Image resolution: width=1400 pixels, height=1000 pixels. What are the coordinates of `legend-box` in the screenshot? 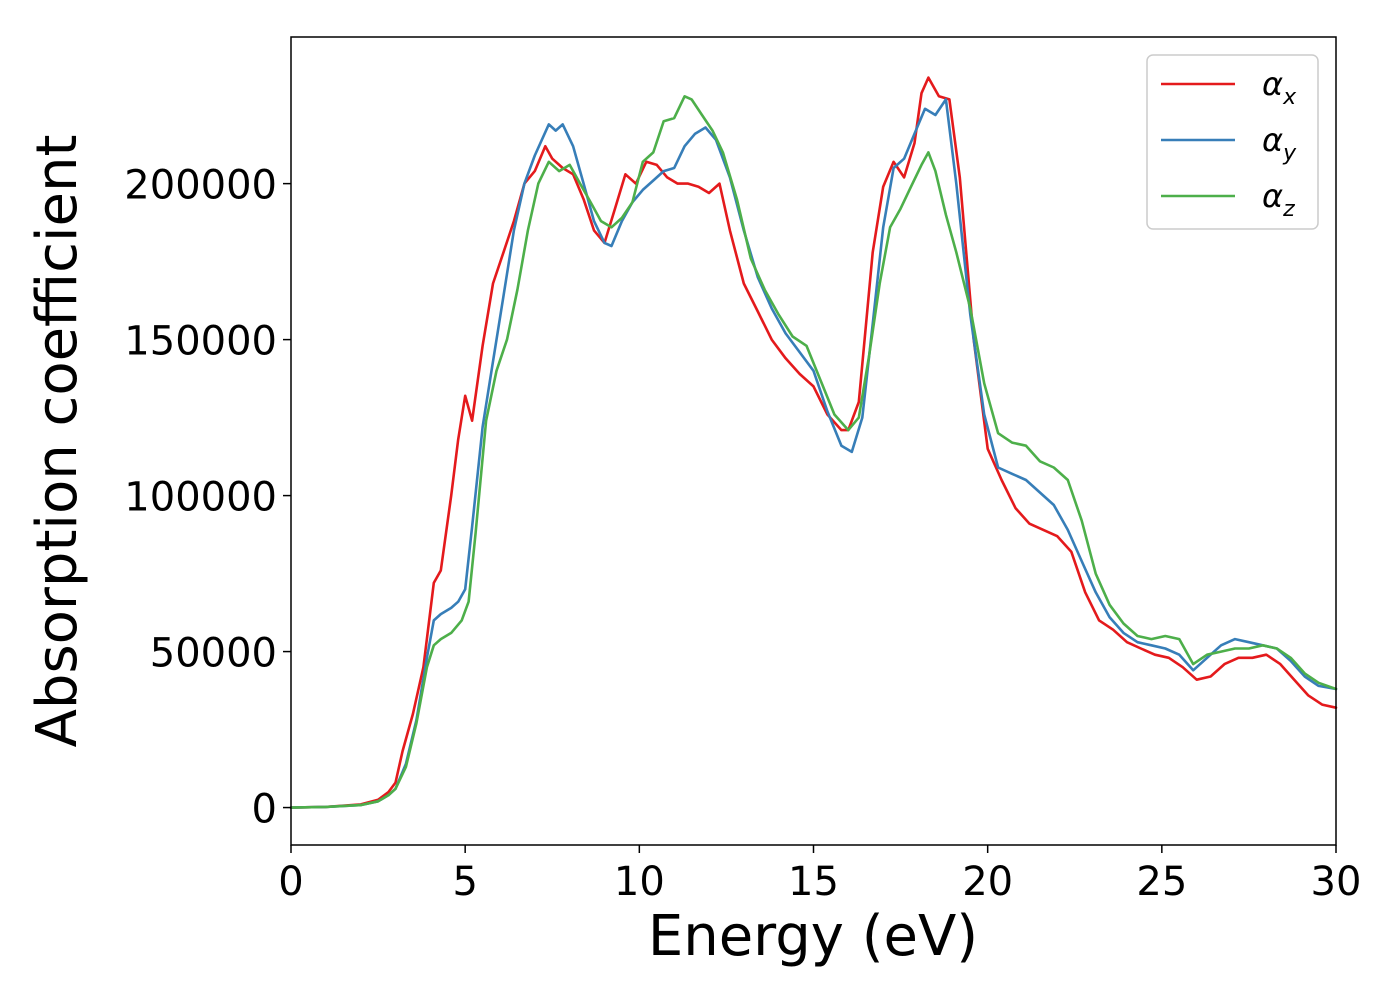 It's located at (1232, 142).